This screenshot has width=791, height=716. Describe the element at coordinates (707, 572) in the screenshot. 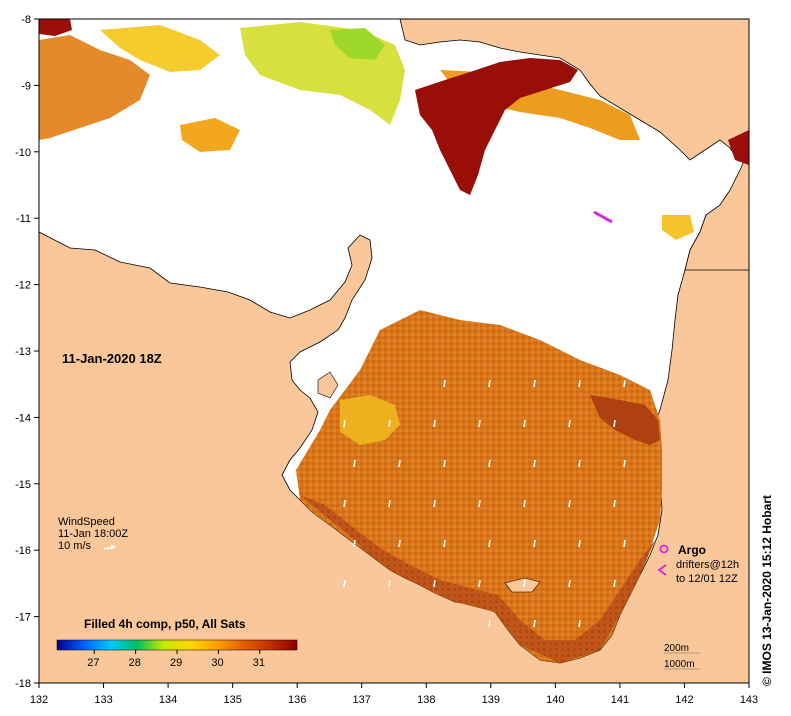

I see `drifters-legend: drifters@12h to 12/01 12Z` at that location.